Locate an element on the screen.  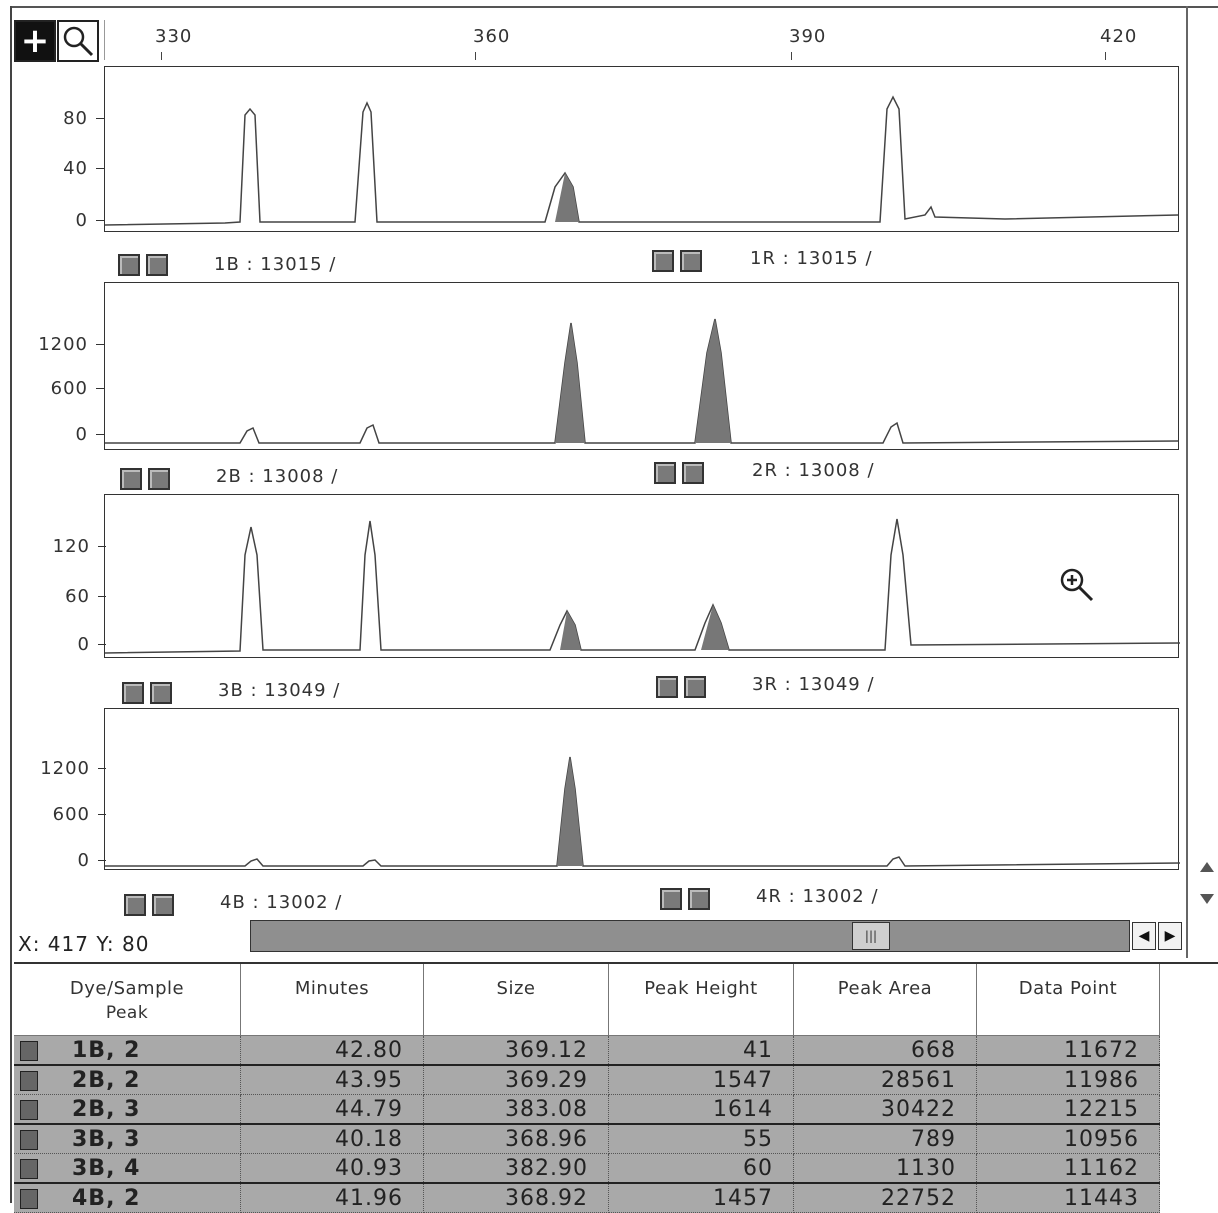
y-tick-label: 0 is located at coordinates (81, 434).